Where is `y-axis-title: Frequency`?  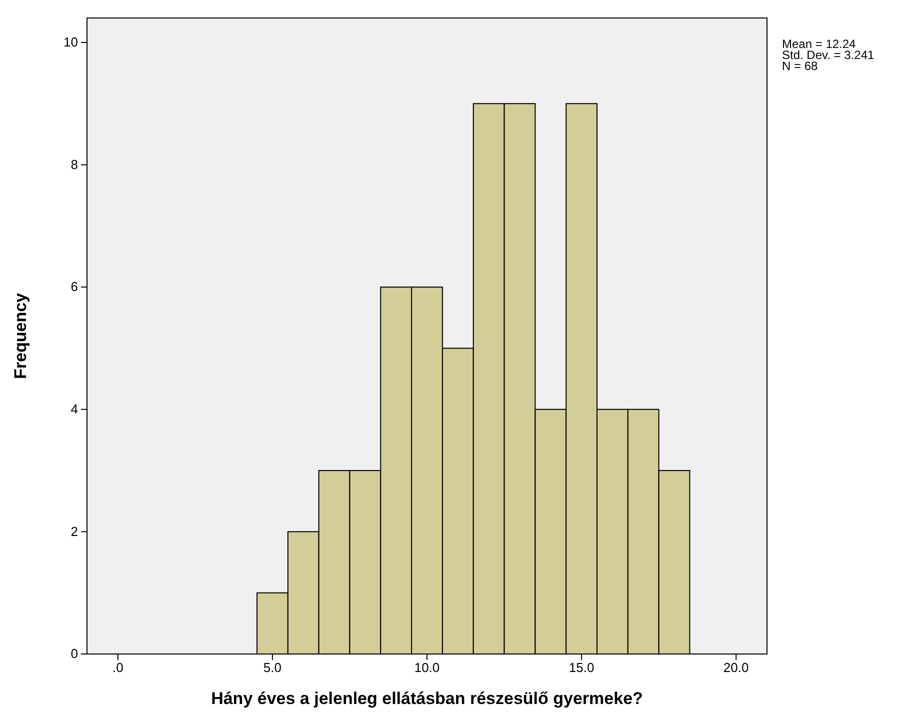 y-axis-title: Frequency is located at coordinates (20, 335).